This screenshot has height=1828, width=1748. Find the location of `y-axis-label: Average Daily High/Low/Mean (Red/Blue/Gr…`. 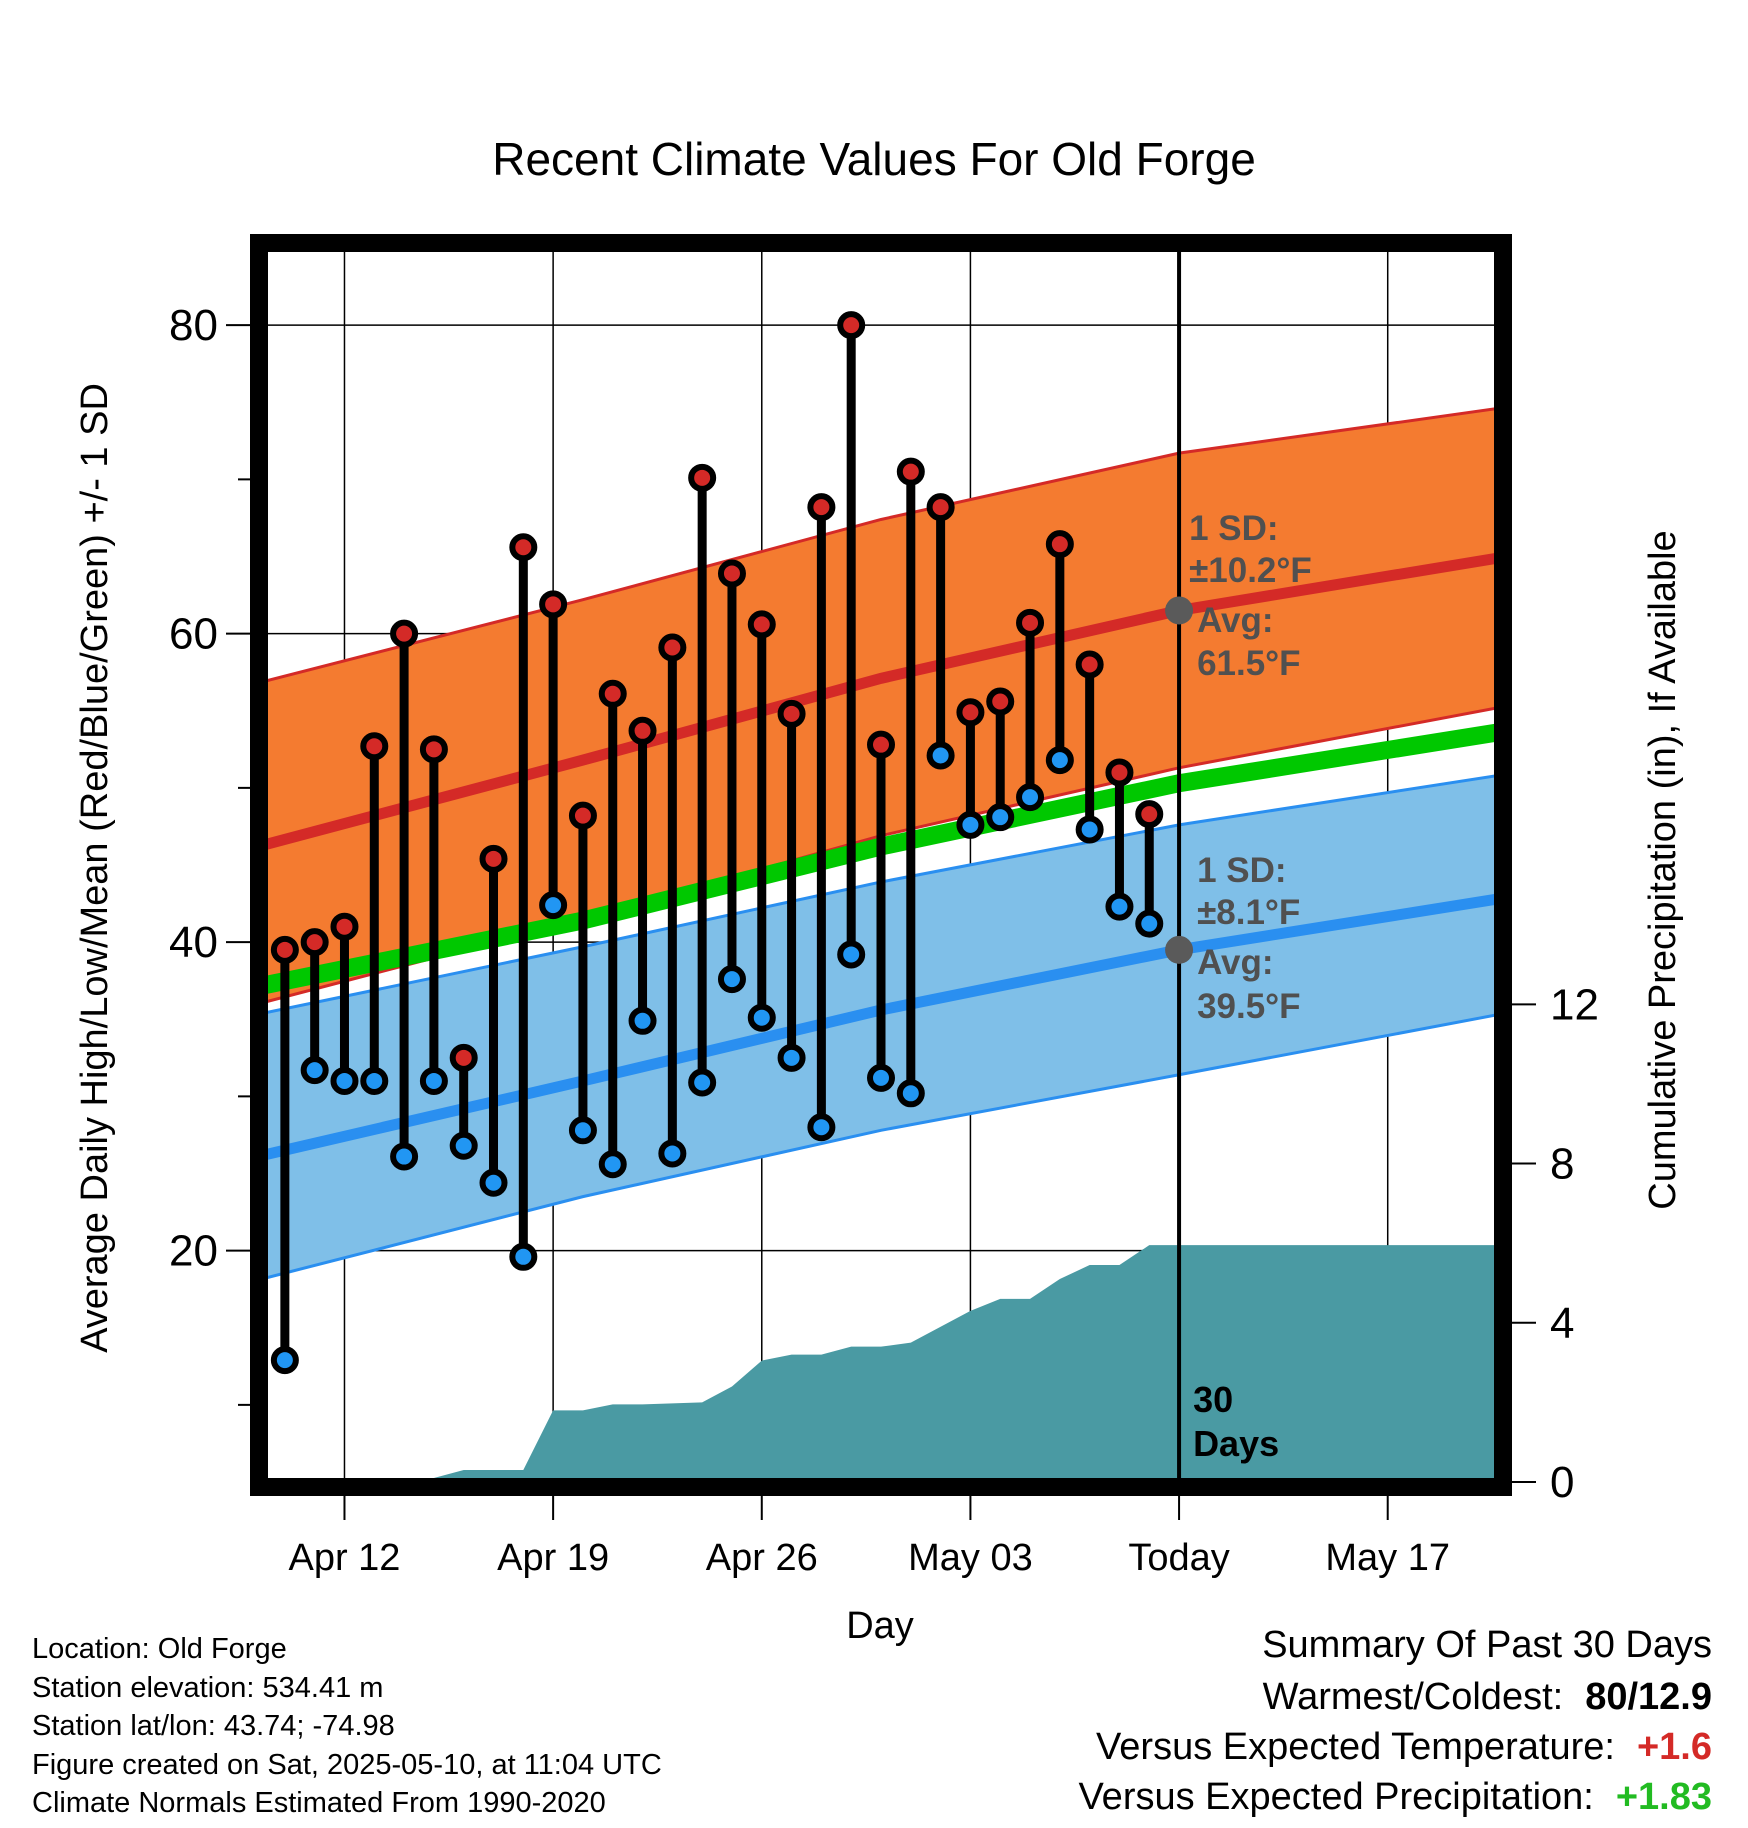

y-axis-label: Average Daily High/Low/Mean (Red/Blue/Gr… is located at coordinates (95, 868).